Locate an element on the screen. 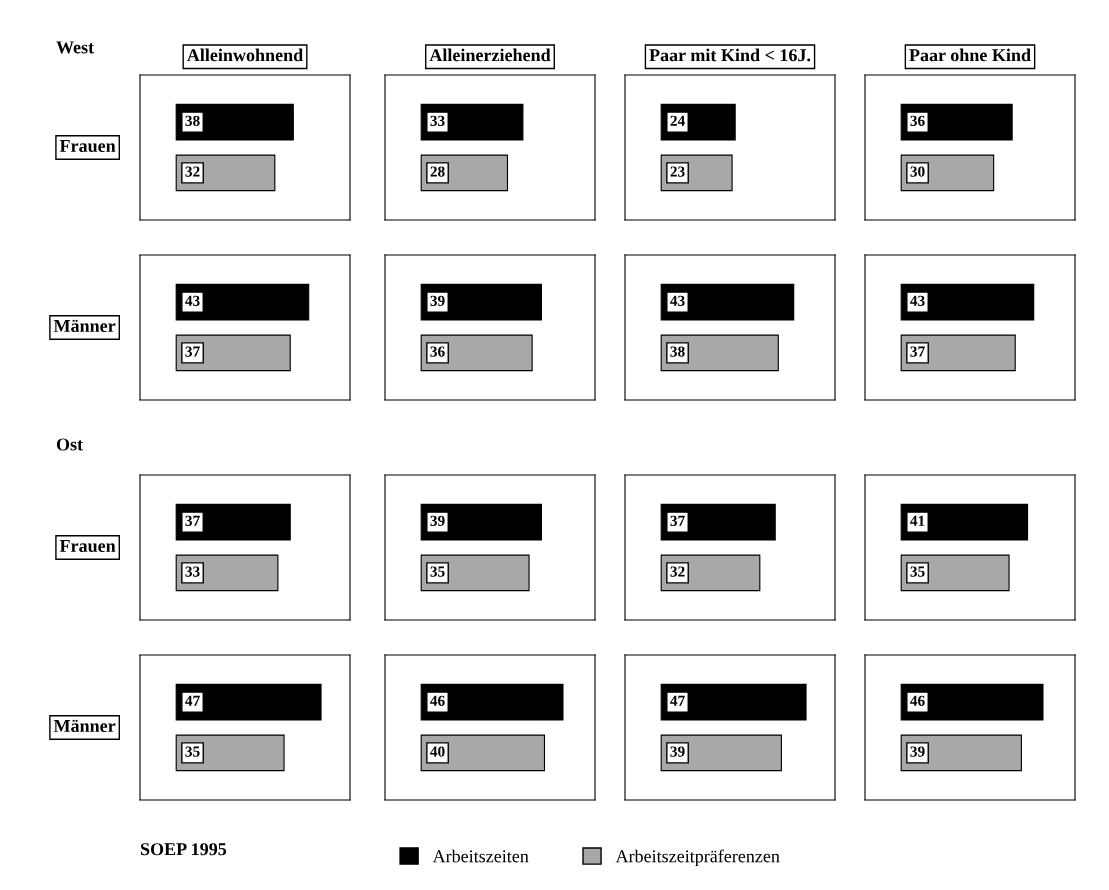 The height and width of the screenshot is (890, 1109). data-label: 24 is located at coordinates (677, 120).